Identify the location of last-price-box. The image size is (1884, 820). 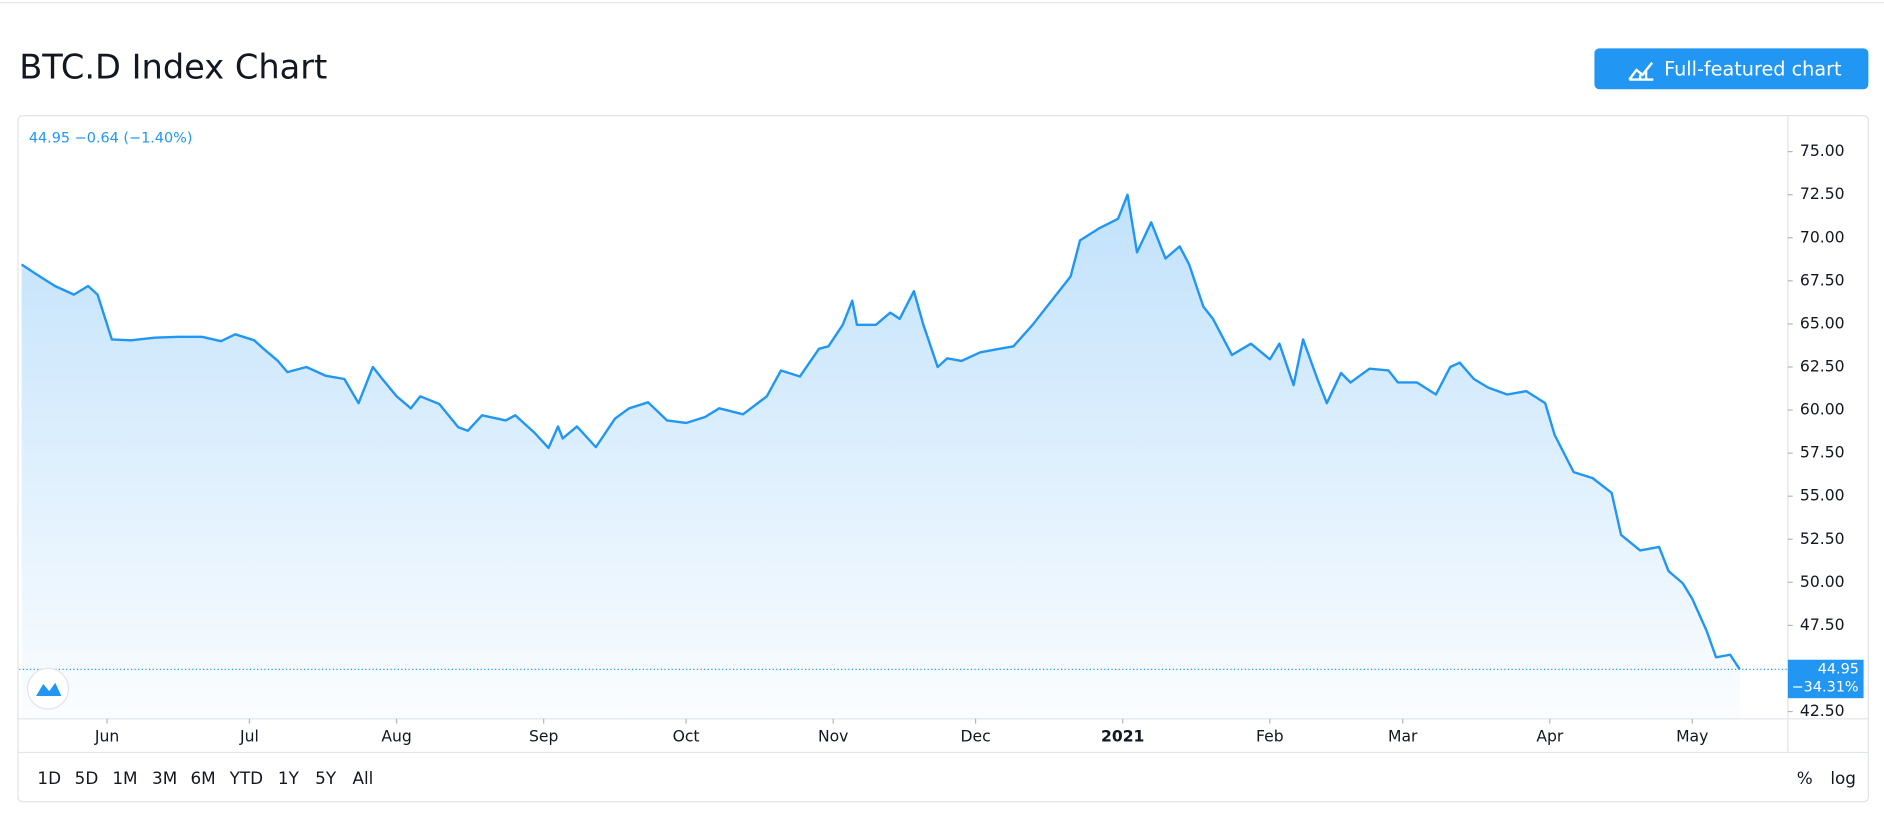
(1825, 679).